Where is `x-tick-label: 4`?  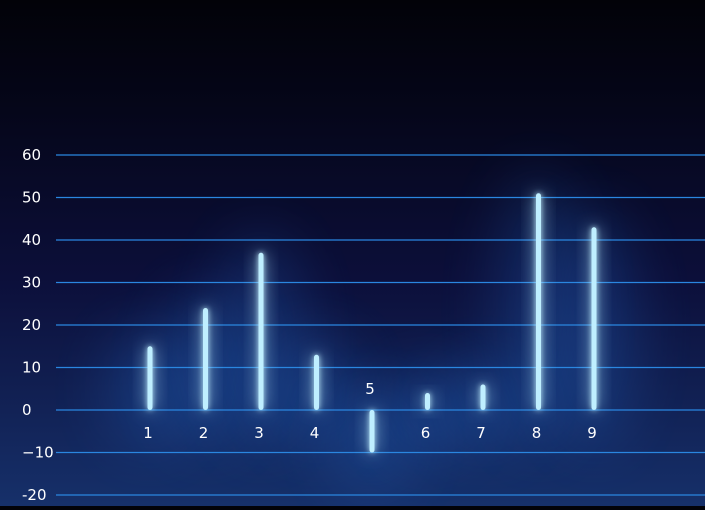
x-tick-label: 4 is located at coordinates (315, 433).